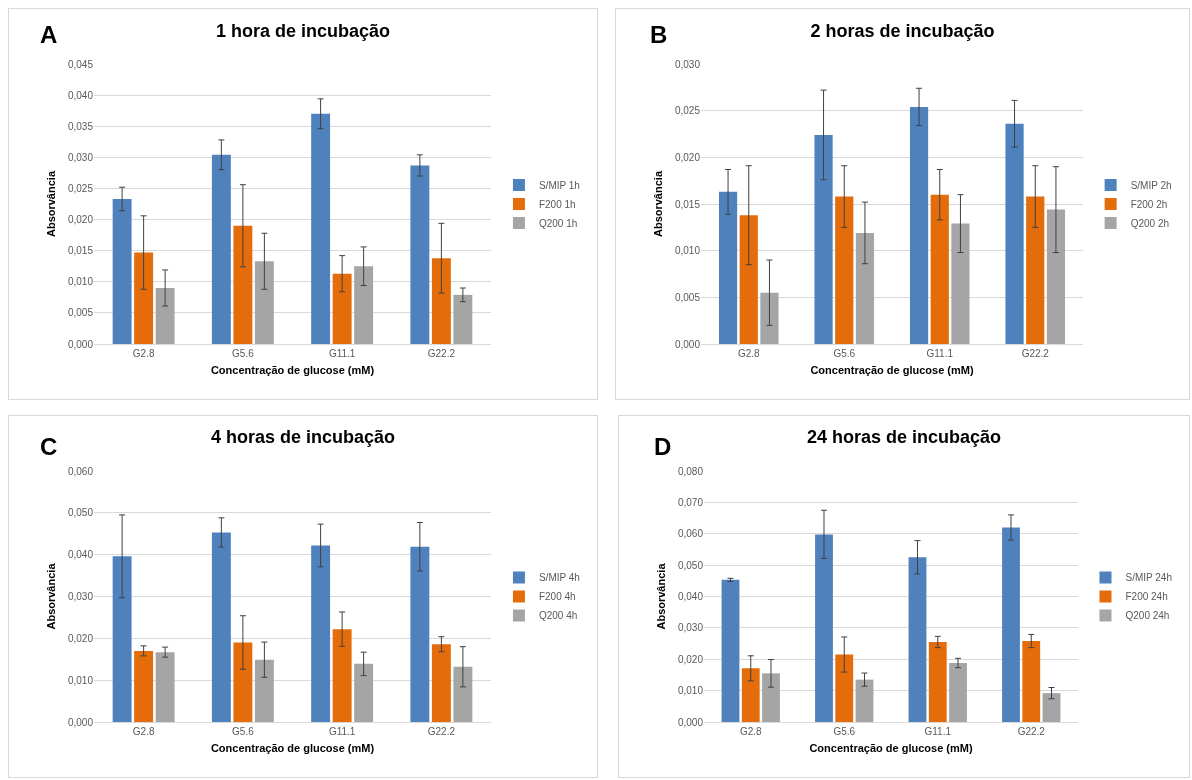 Image resolution: width=1192 pixels, height=780 pixels. What do you see at coordinates (1148, 578) in the screenshot?
I see `legend-label: S/MIP 24h` at bounding box center [1148, 578].